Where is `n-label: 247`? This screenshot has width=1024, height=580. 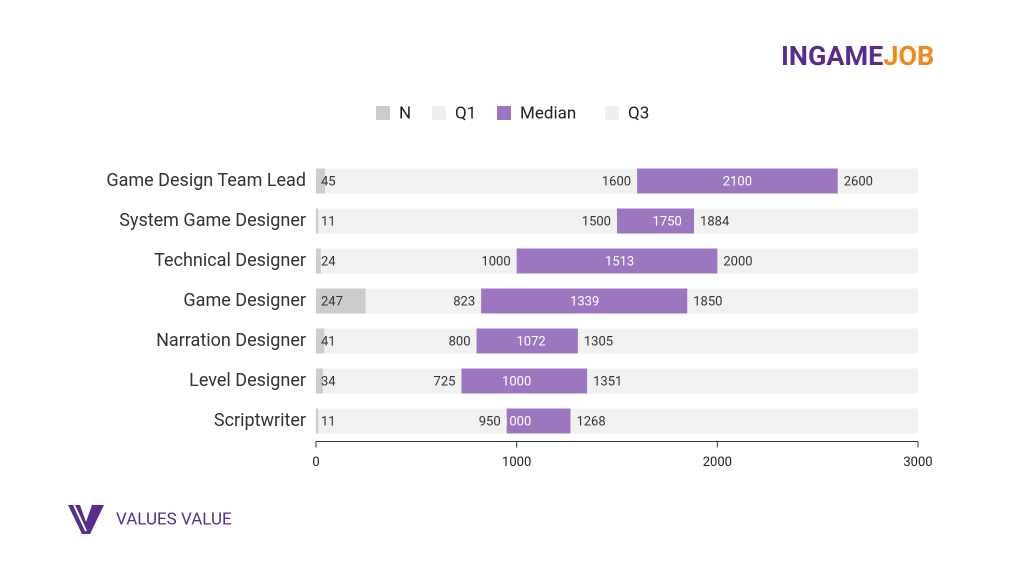 n-label: 247 is located at coordinates (332, 301).